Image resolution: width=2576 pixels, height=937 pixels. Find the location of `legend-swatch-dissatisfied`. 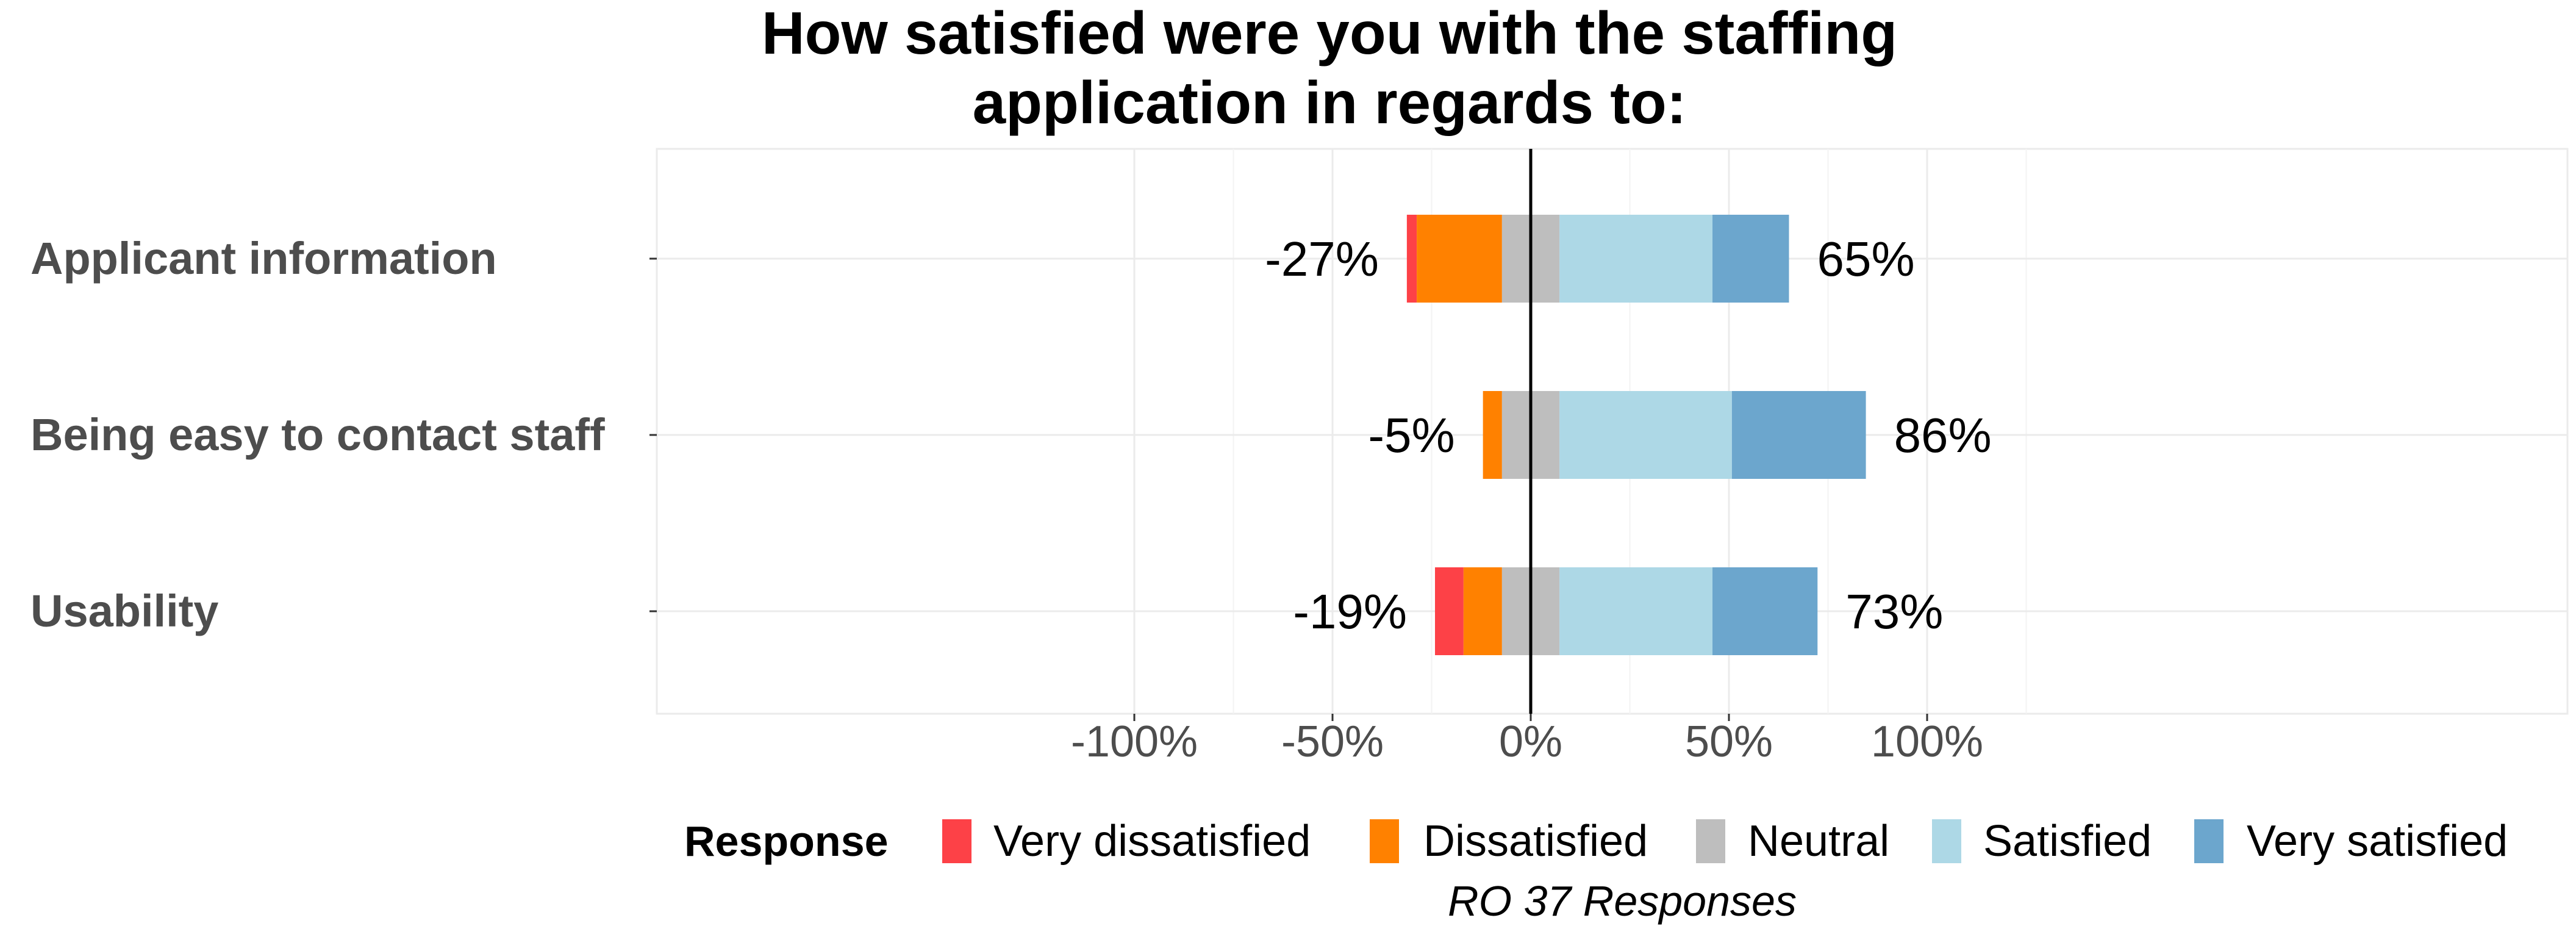

legend-swatch-dissatisfied is located at coordinates (1384, 841).